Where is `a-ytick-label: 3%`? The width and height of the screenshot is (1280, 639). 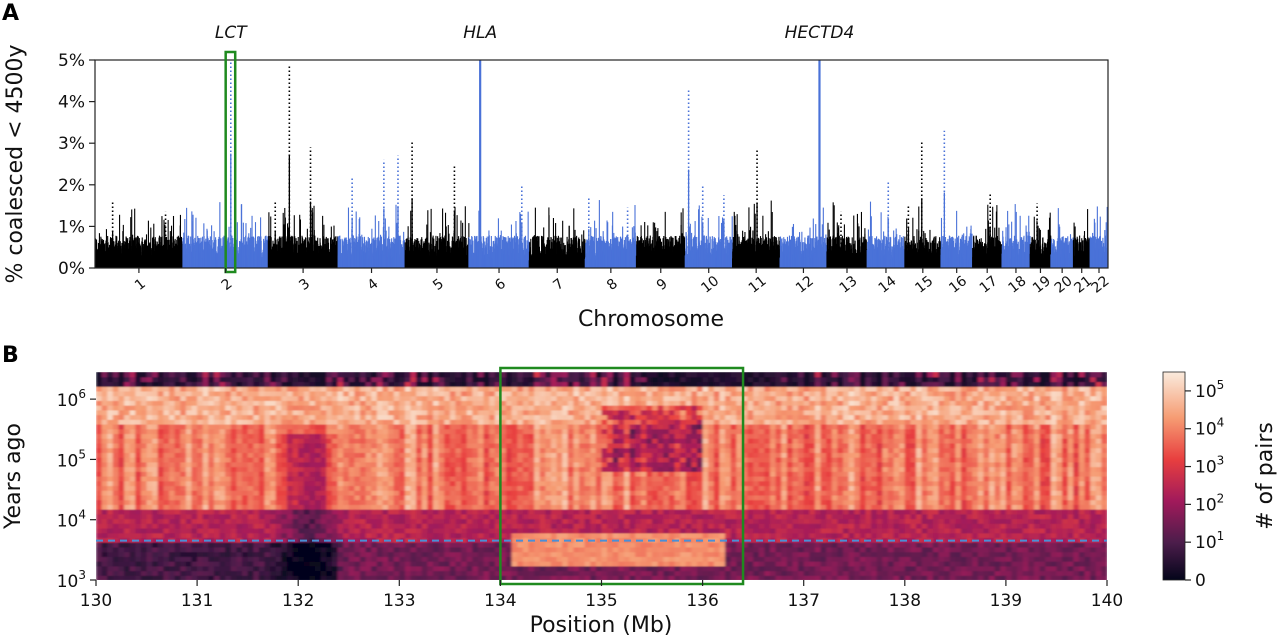 a-ytick-label: 3% is located at coordinates (71, 144).